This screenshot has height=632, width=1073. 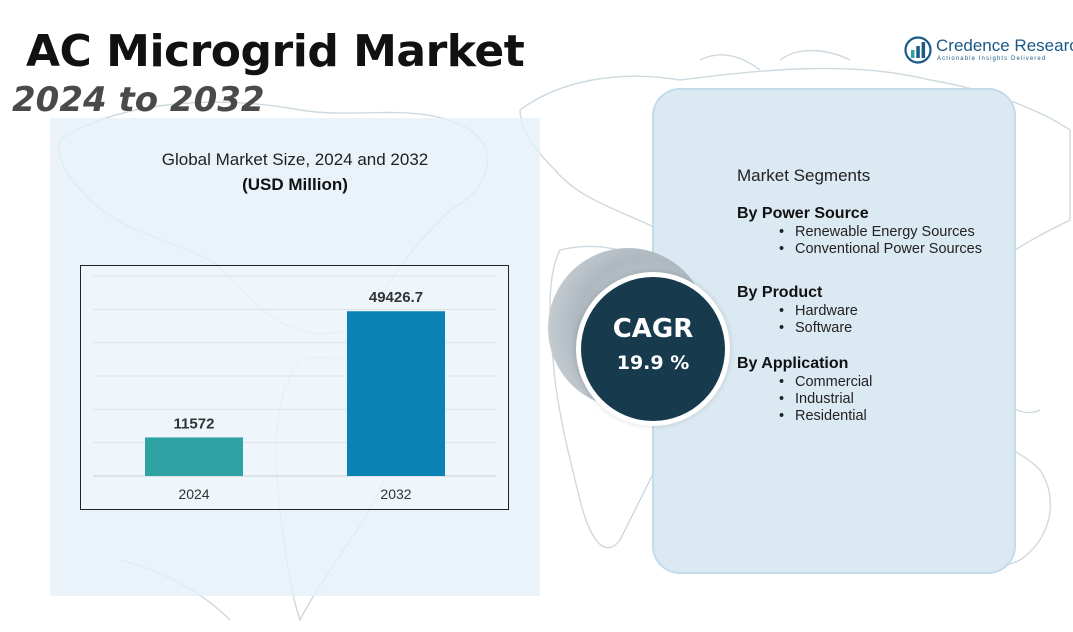 What do you see at coordinates (1004, 45) in the screenshot?
I see `logo-name: Credence Research` at bounding box center [1004, 45].